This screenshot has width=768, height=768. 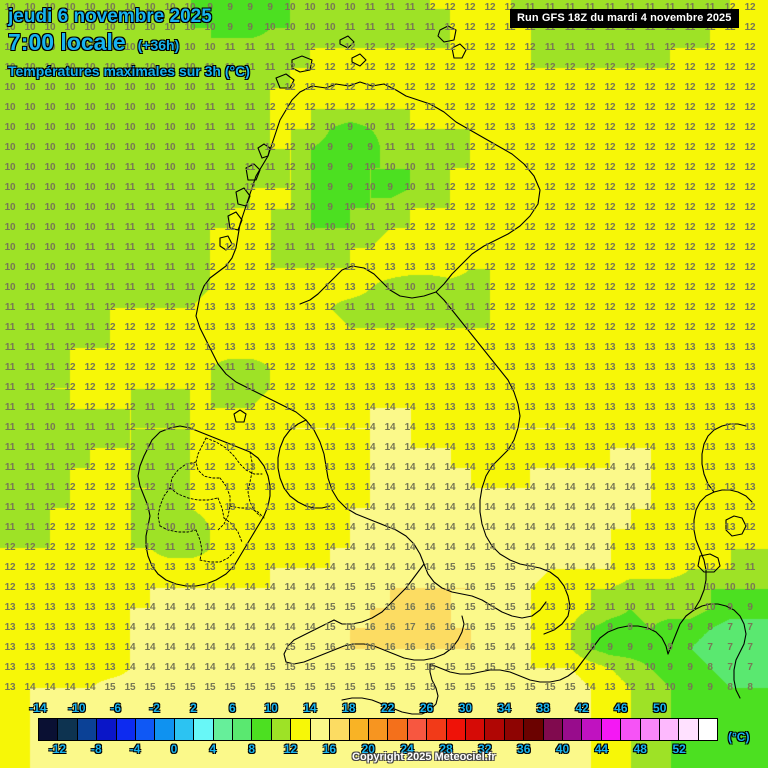 What do you see at coordinates (378, 729) in the screenshot?
I see `legend-colorbar` at bounding box center [378, 729].